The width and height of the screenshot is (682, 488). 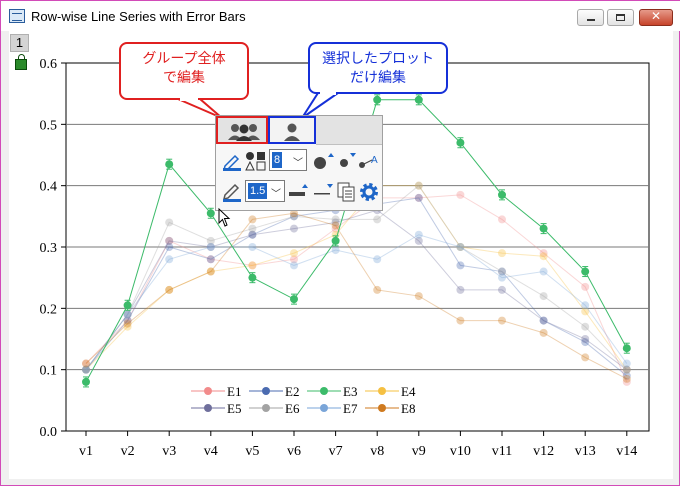 What do you see at coordinates (377, 451) in the screenshot?
I see `x-tick-label: v8` at bounding box center [377, 451].